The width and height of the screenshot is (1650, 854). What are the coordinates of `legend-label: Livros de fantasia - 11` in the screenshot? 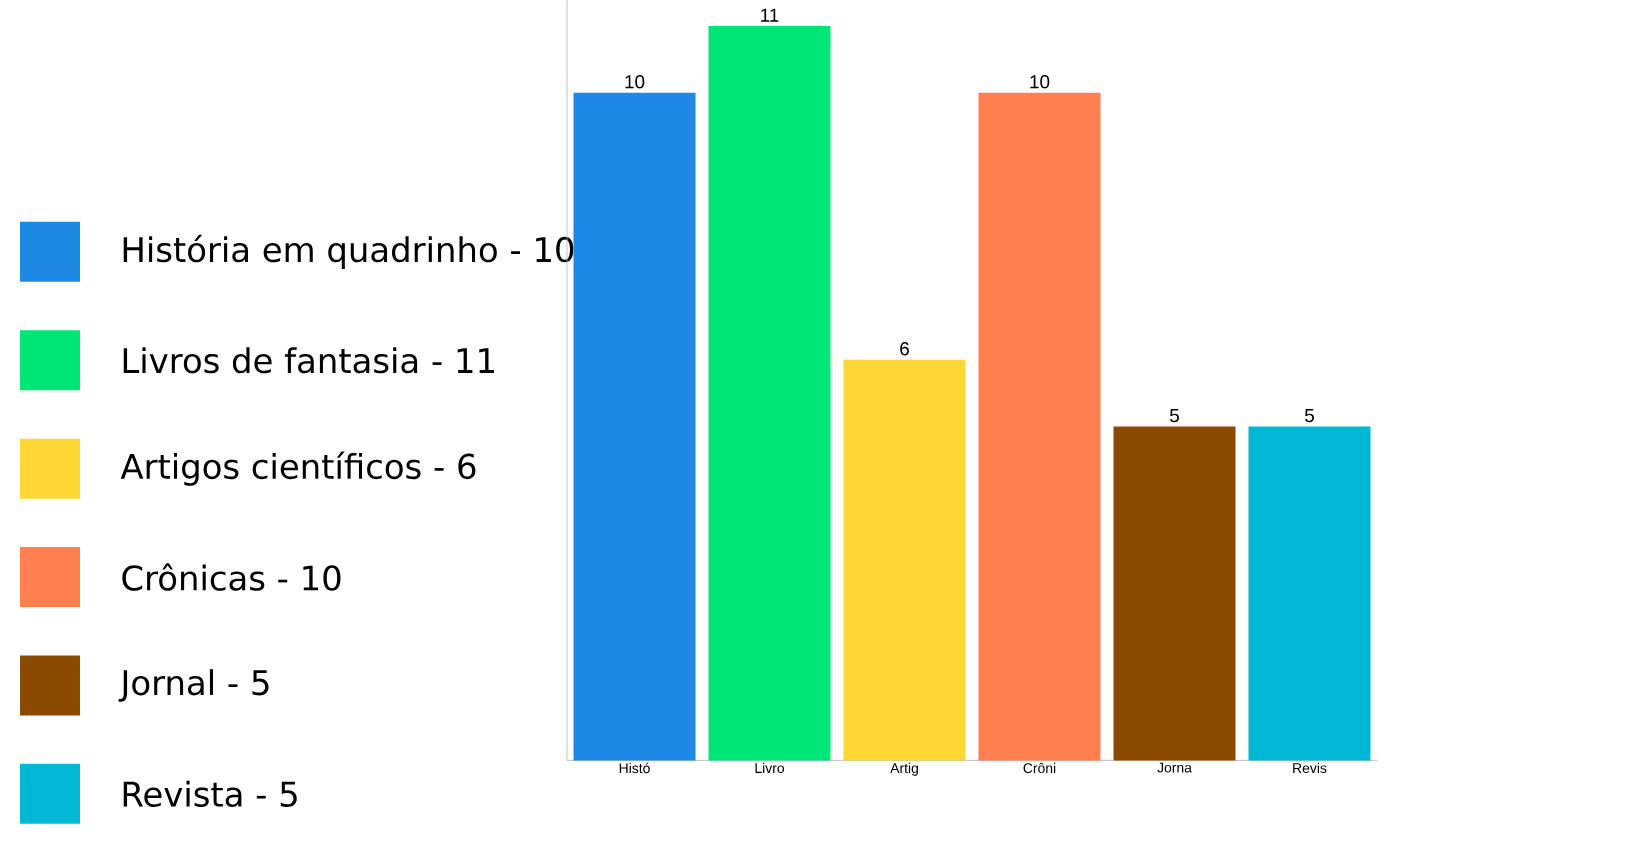 It's located at (308, 360).